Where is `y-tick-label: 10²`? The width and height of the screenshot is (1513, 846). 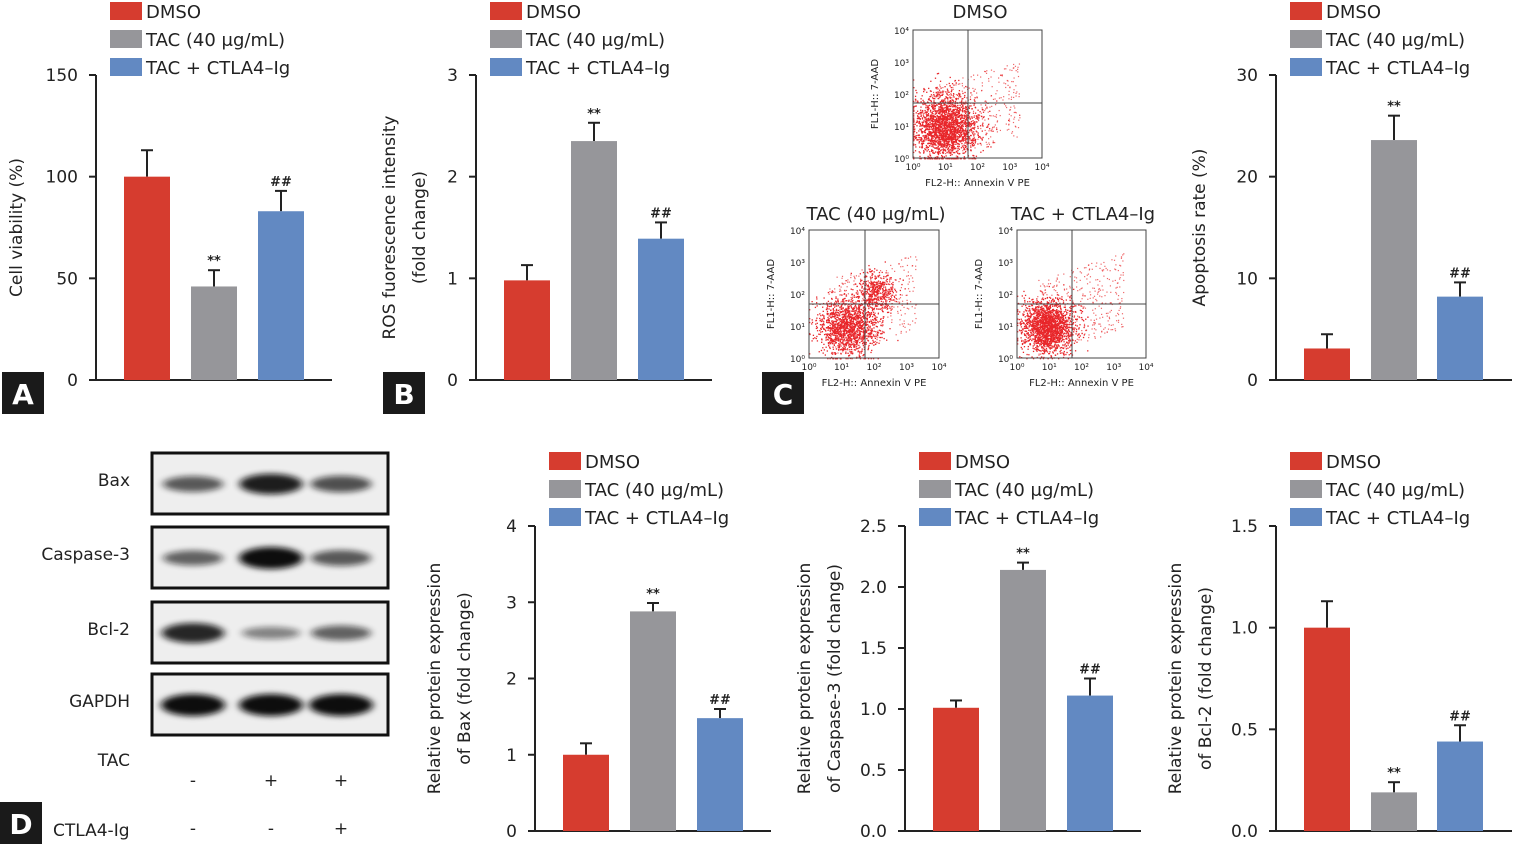 y-tick-label: 10² is located at coordinates (797, 296).